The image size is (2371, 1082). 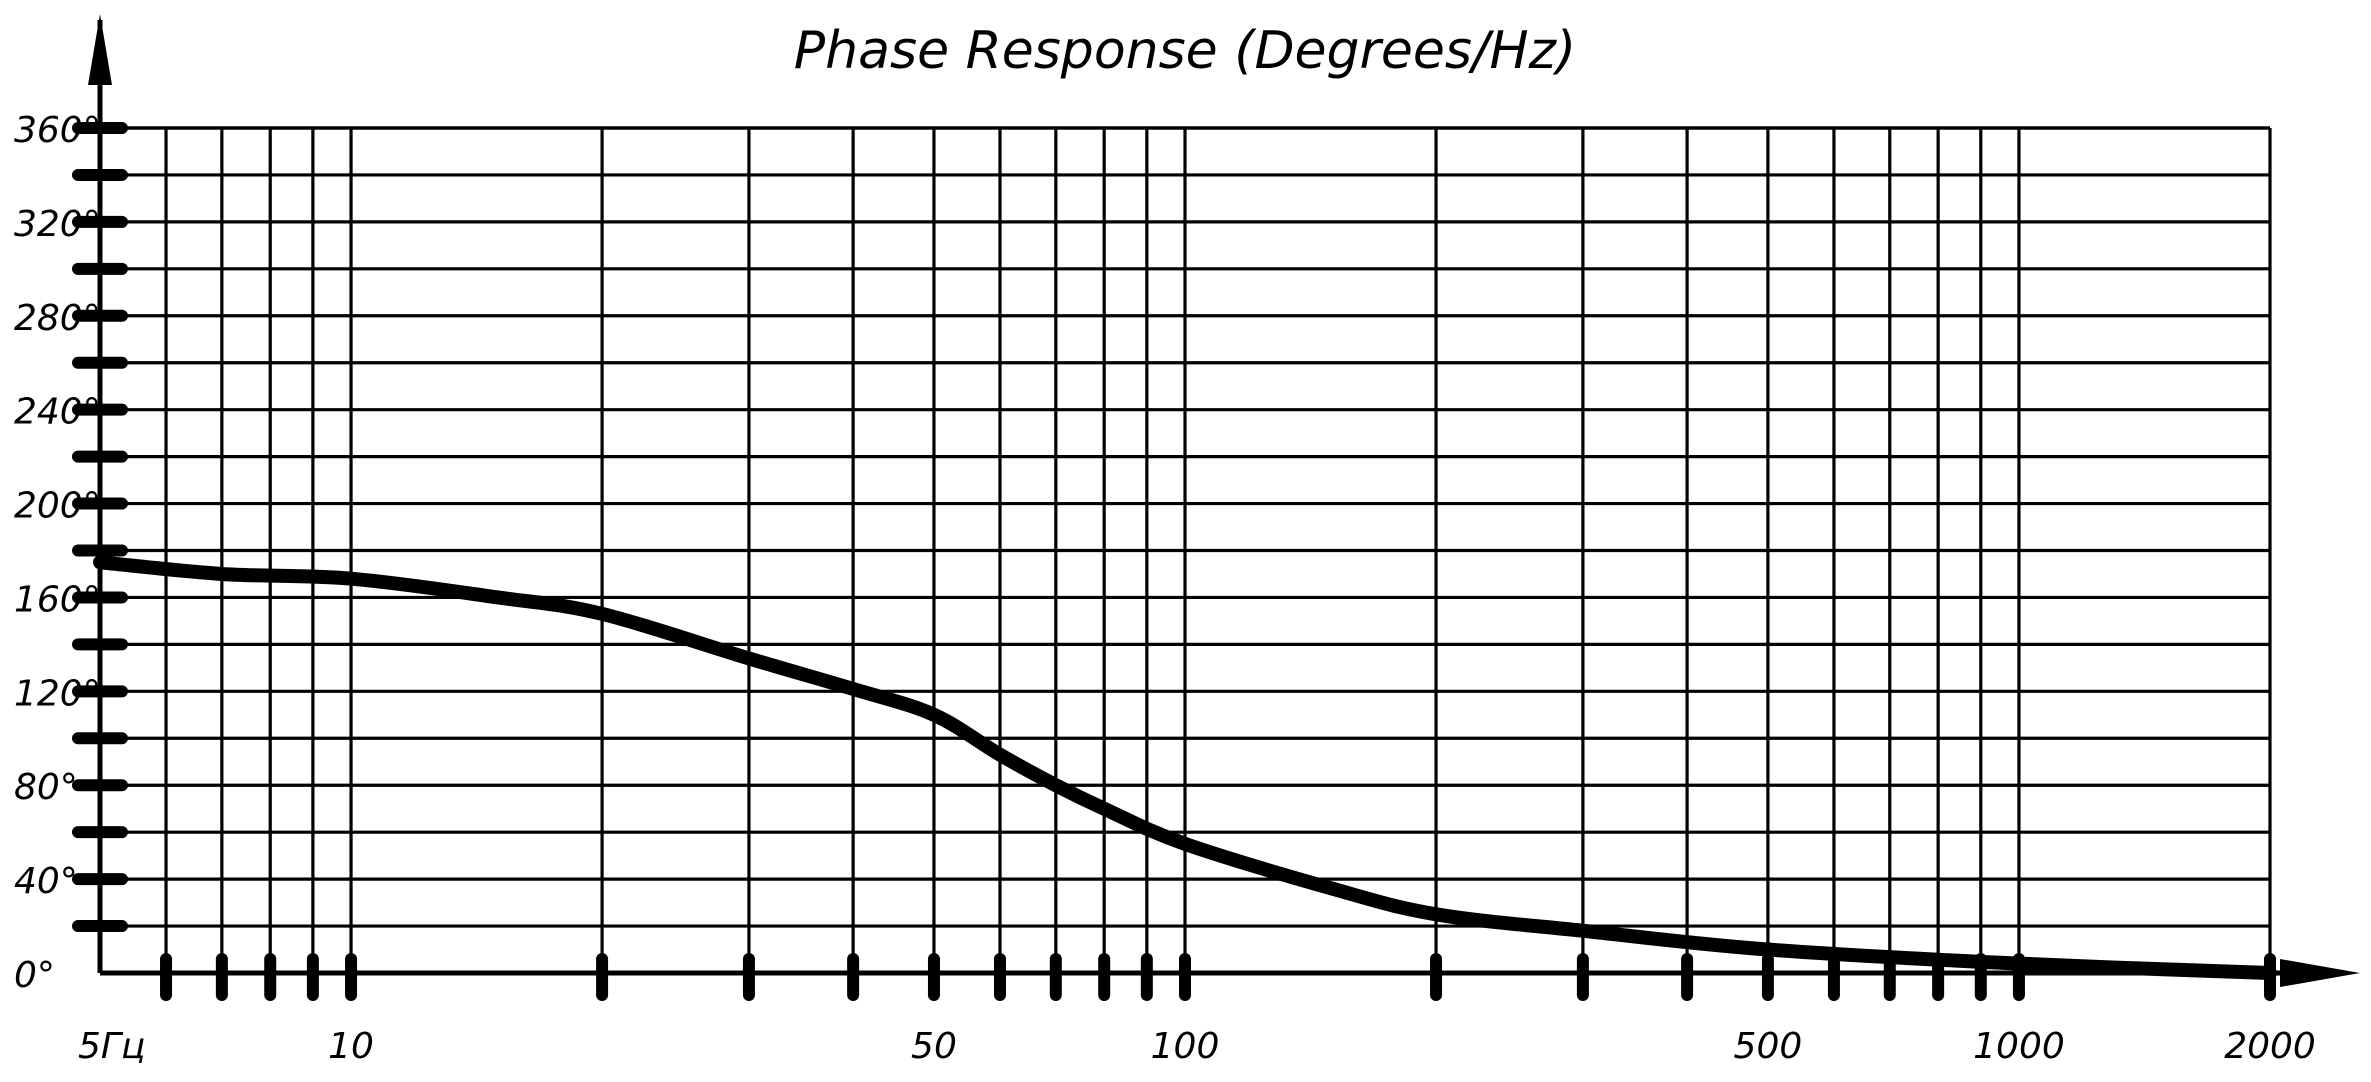 I want to click on y-tick-label: 160°, so click(x=57, y=599).